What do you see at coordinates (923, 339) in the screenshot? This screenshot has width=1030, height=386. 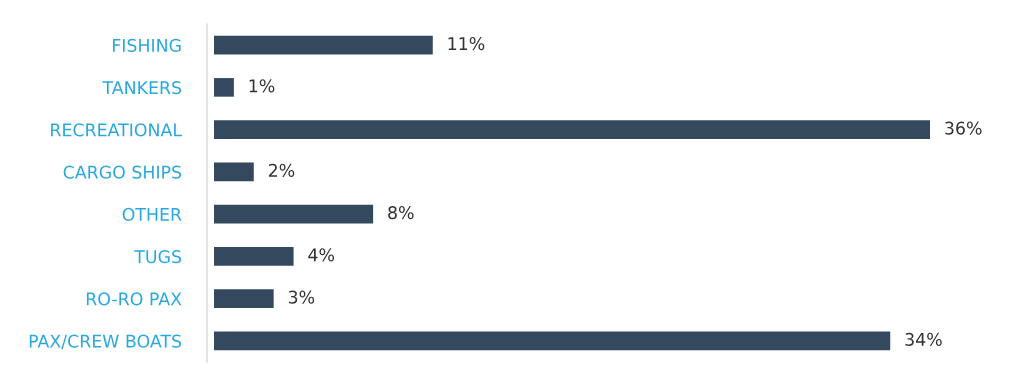 I see `data-label: 34%` at bounding box center [923, 339].